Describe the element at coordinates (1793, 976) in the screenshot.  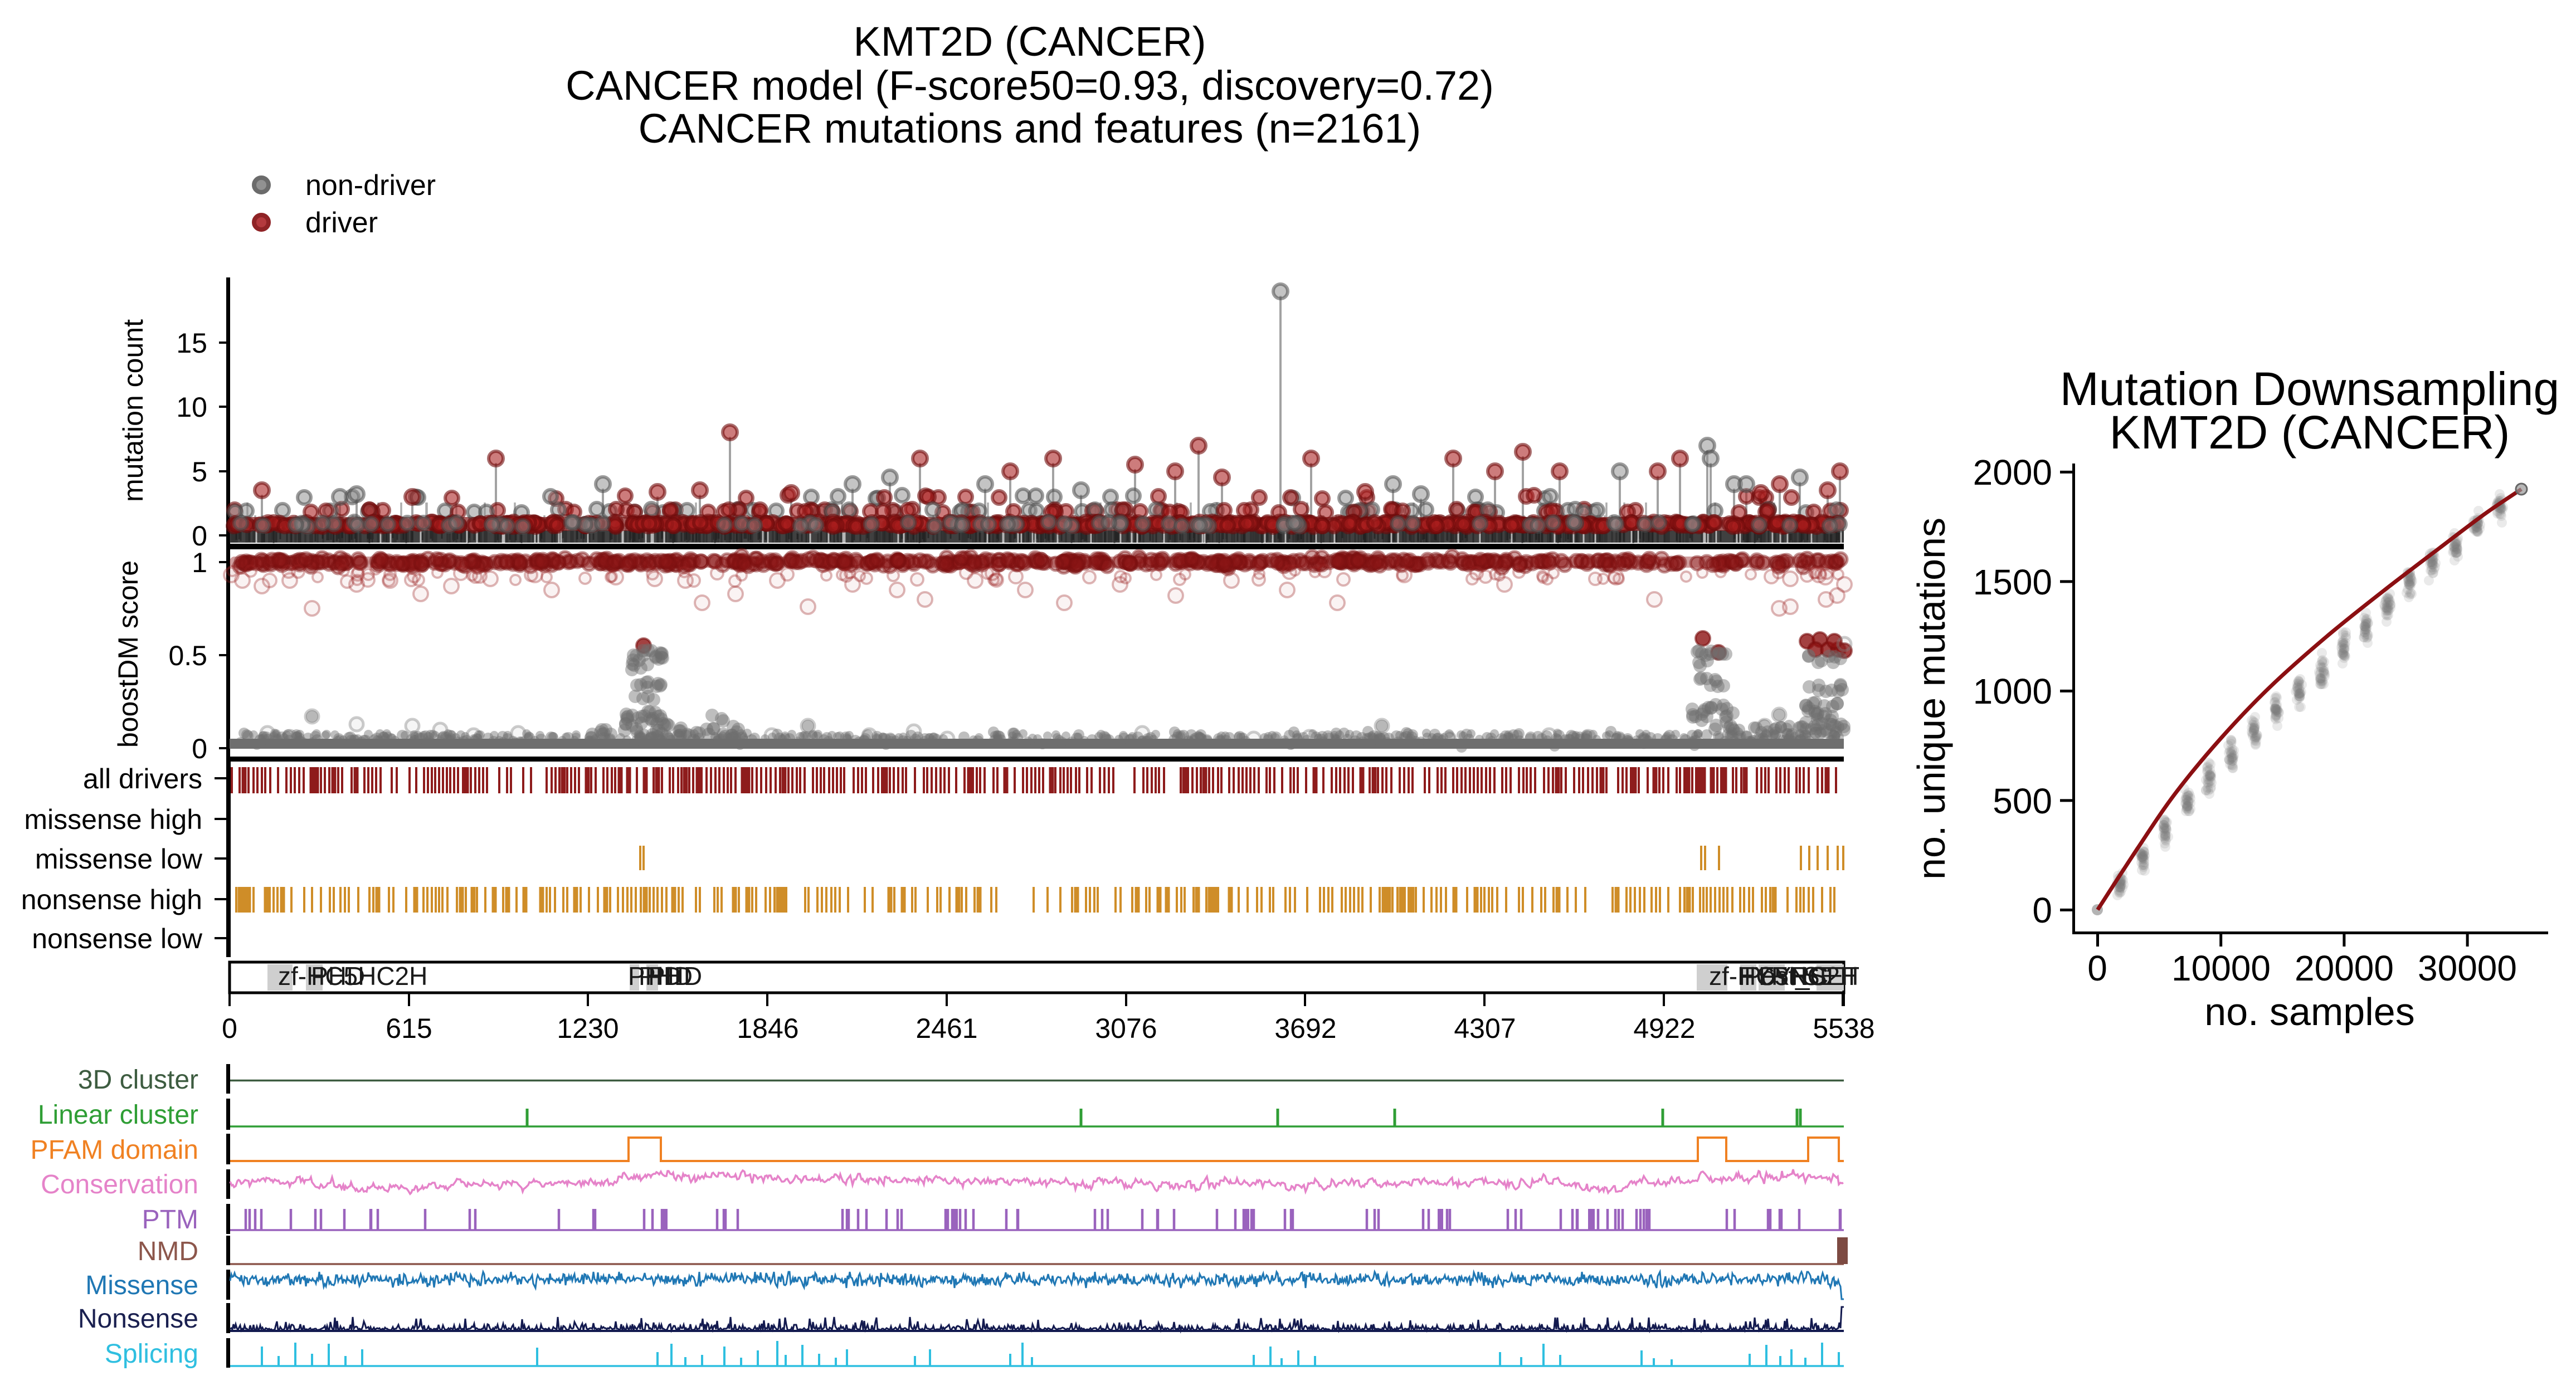
I see `svg-text: FYRC` at that location.